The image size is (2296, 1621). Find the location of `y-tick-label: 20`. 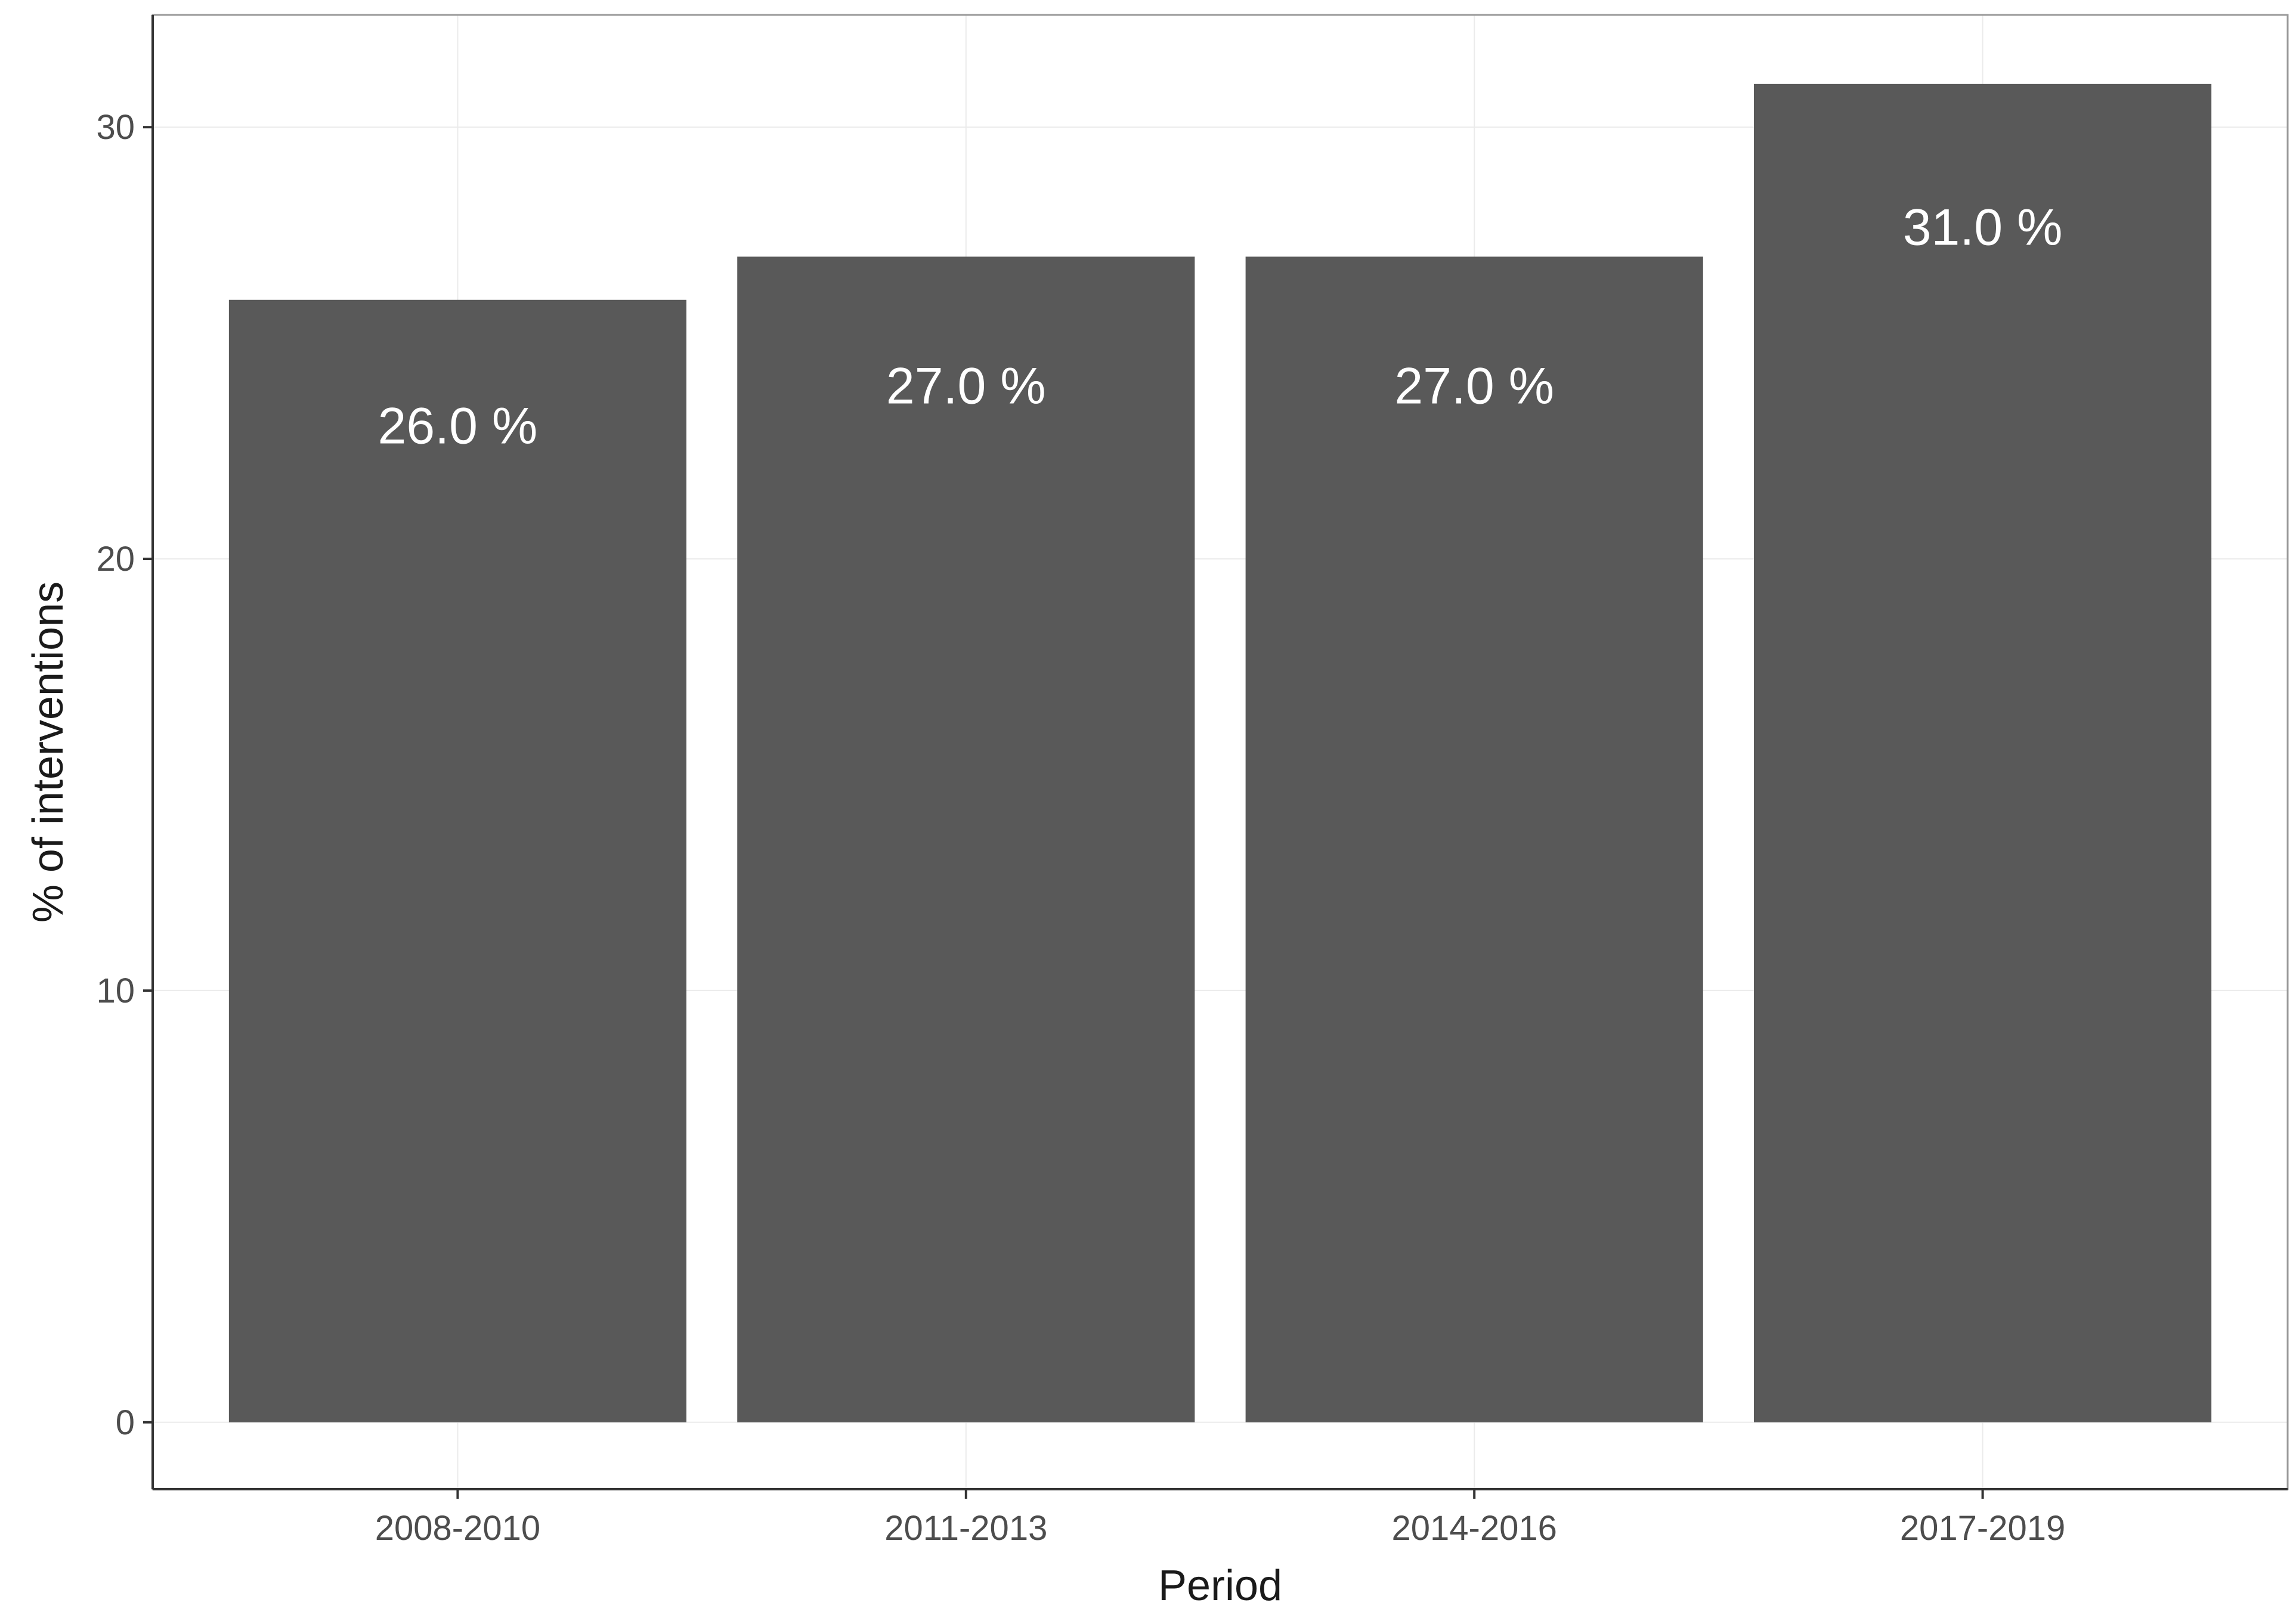

y-tick-label: 20 is located at coordinates (115, 559).